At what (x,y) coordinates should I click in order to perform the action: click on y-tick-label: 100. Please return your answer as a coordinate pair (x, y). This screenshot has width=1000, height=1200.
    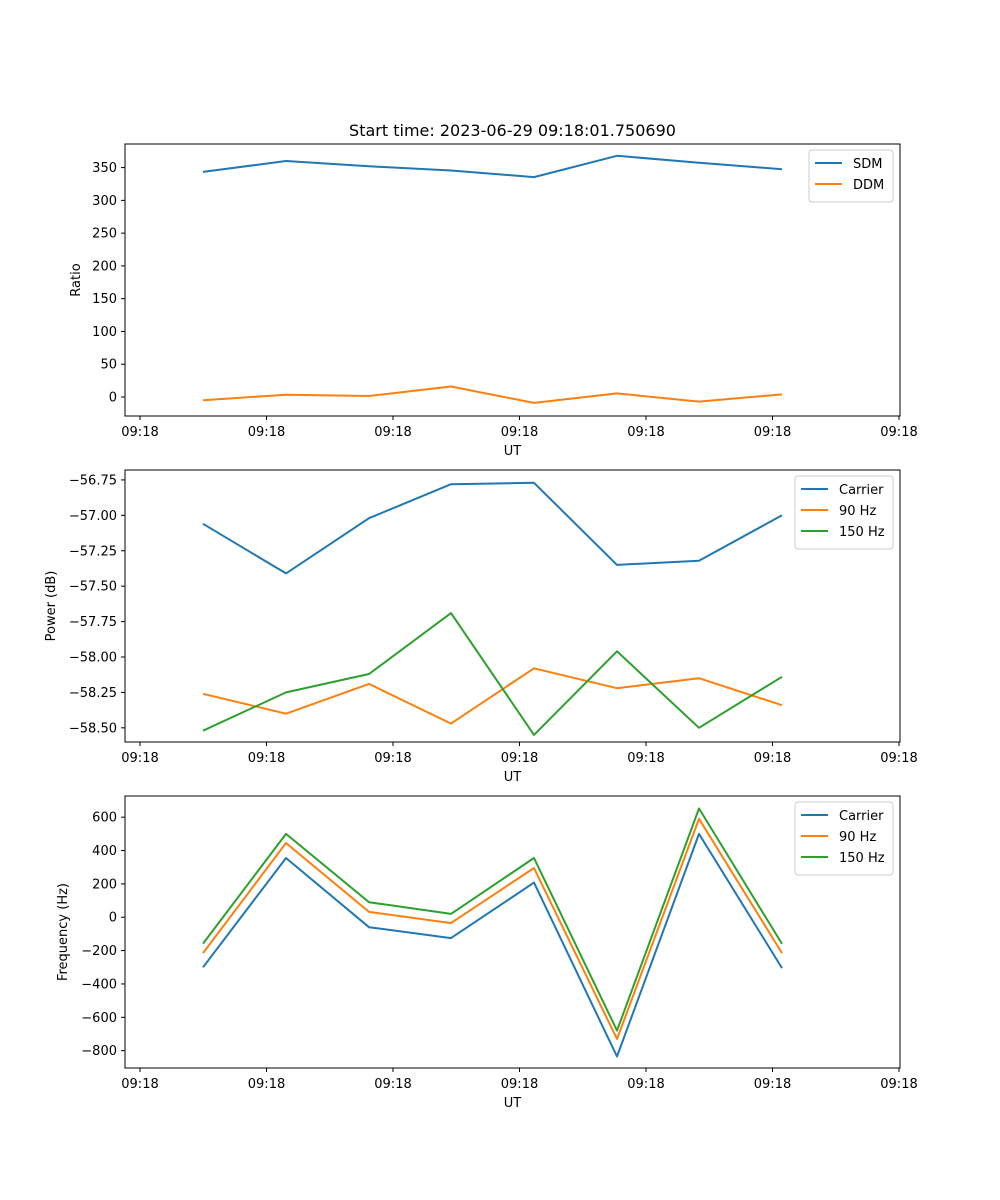
    Looking at the image, I should click on (104, 332).